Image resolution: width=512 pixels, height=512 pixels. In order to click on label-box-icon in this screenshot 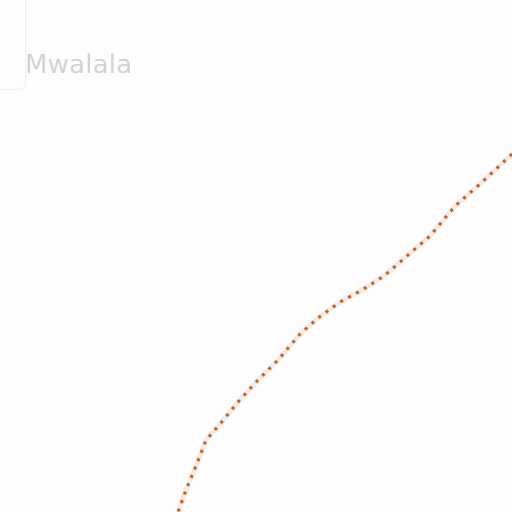, I will do `click(13, 45)`.